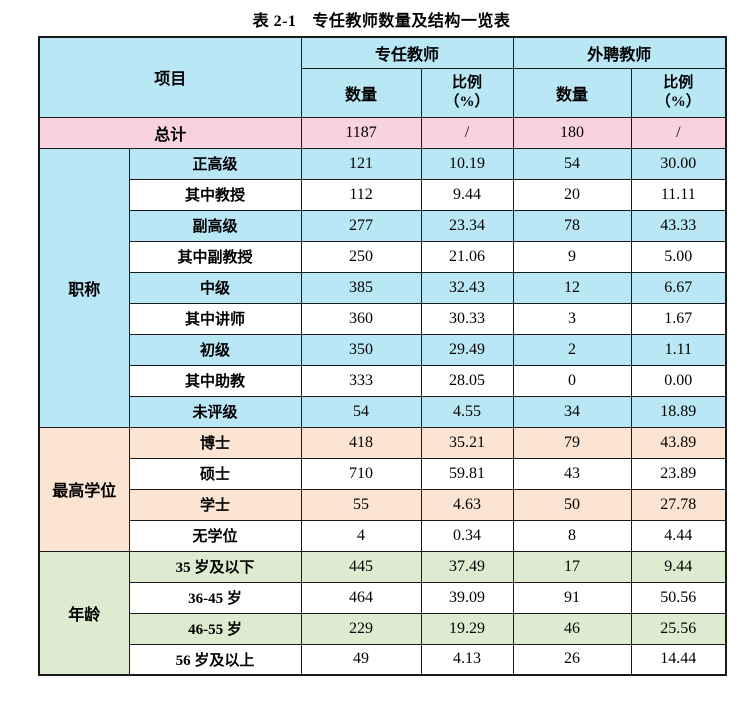  What do you see at coordinates (678, 287) in the screenshot?
I see `cell-external-pct: 6.67` at bounding box center [678, 287].